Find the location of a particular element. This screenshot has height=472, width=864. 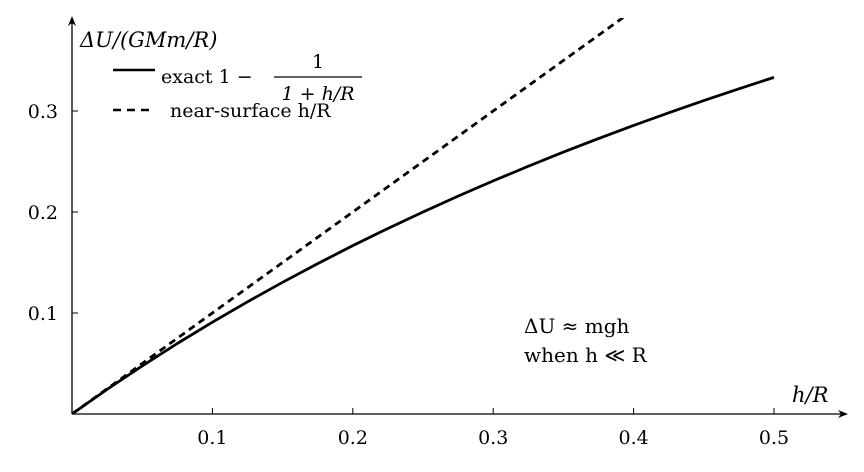

y-tick-label: 0.1 is located at coordinates (43, 314).